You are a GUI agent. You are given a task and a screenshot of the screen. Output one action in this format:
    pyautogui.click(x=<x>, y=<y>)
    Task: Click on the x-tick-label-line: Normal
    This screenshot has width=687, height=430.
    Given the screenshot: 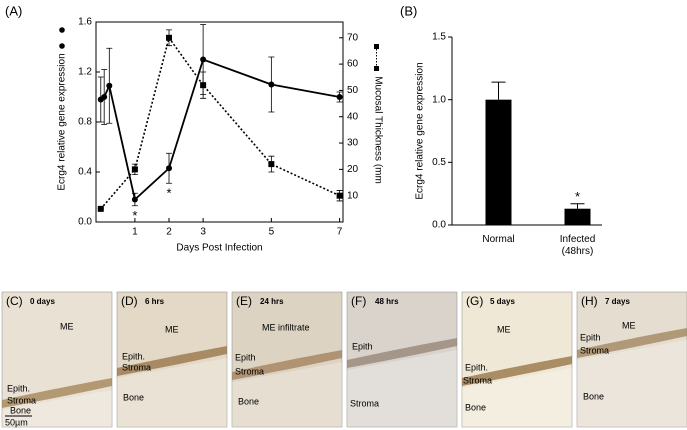 What is the action you would take?
    pyautogui.click(x=498, y=239)
    